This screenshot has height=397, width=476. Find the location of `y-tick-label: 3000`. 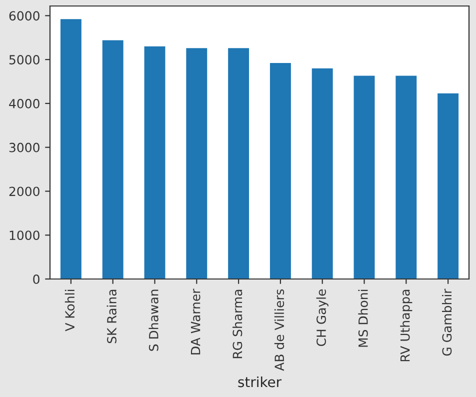

y-tick-label: 3000 is located at coordinates (24, 147).